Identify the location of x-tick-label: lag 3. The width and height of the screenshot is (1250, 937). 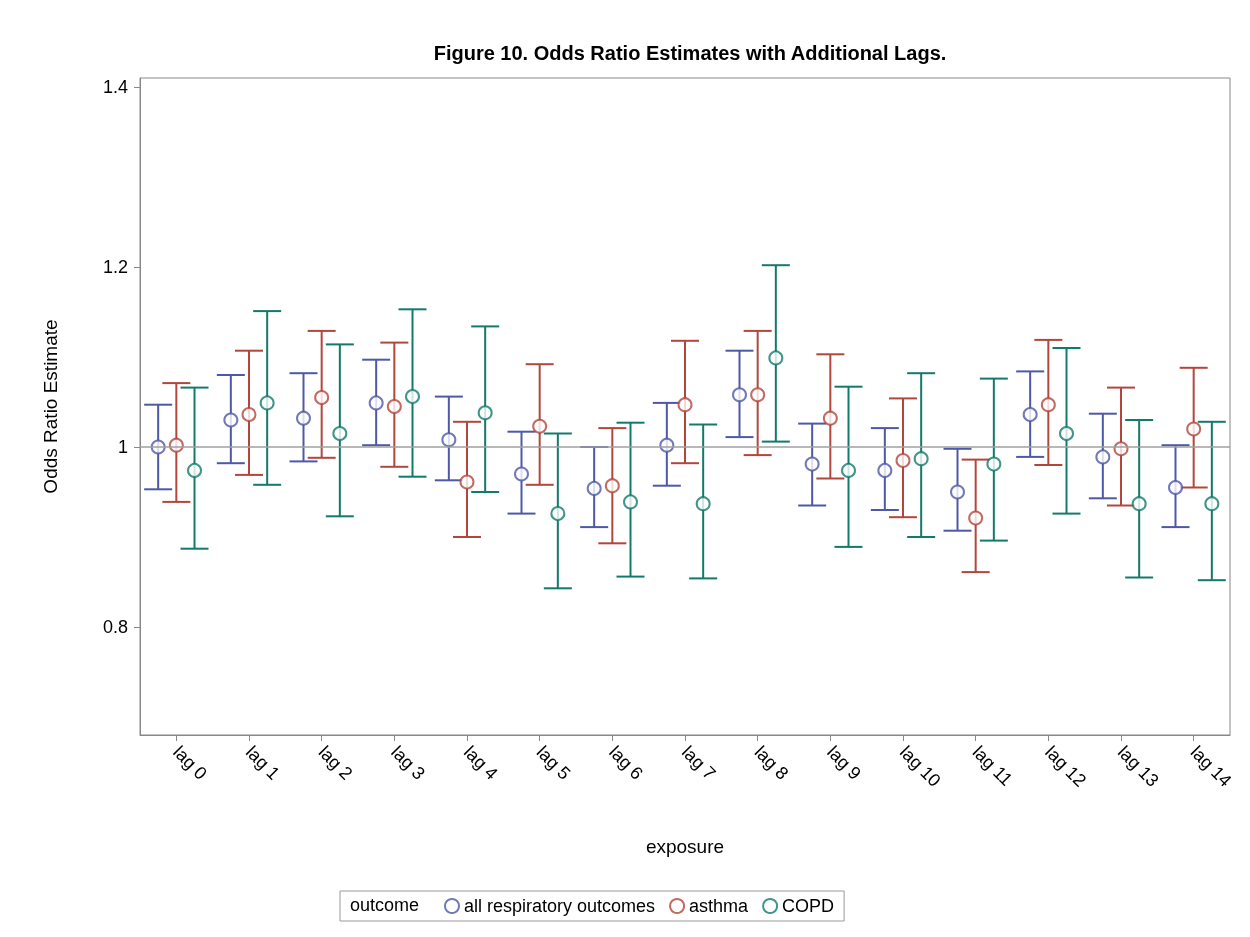
(408, 762).